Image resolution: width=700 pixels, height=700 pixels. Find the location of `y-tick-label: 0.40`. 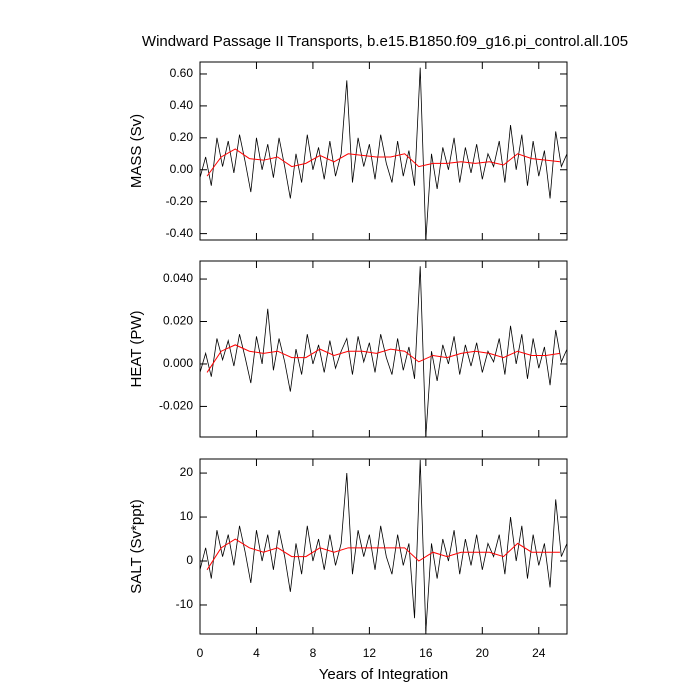

y-tick-label: 0.40 is located at coordinates (182, 105).